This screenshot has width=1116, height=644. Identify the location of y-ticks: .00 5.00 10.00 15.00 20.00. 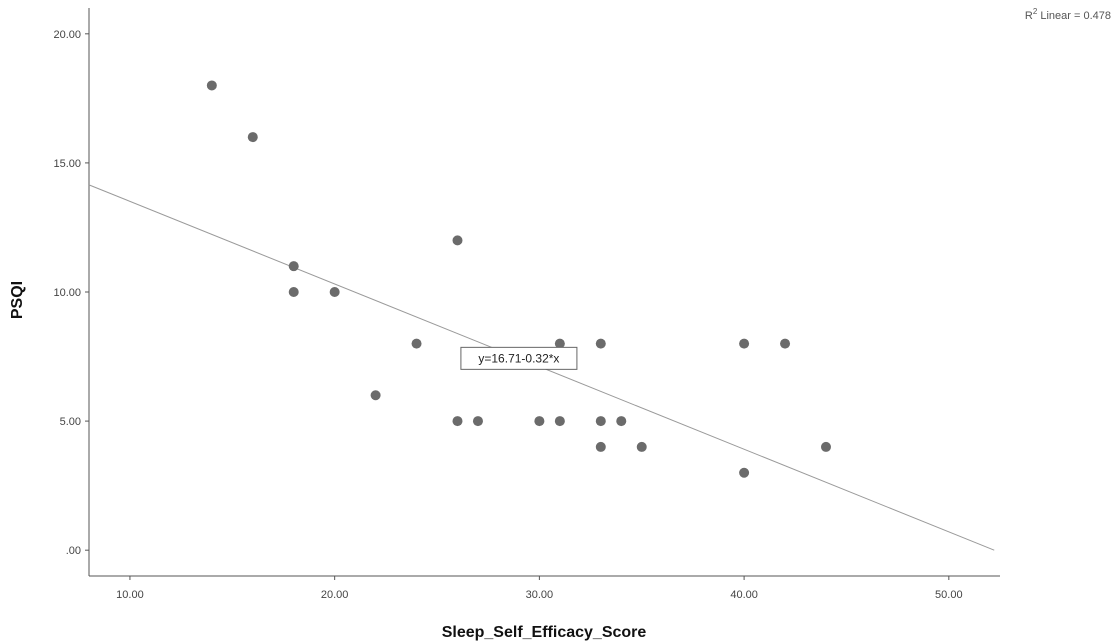
(71, 293).